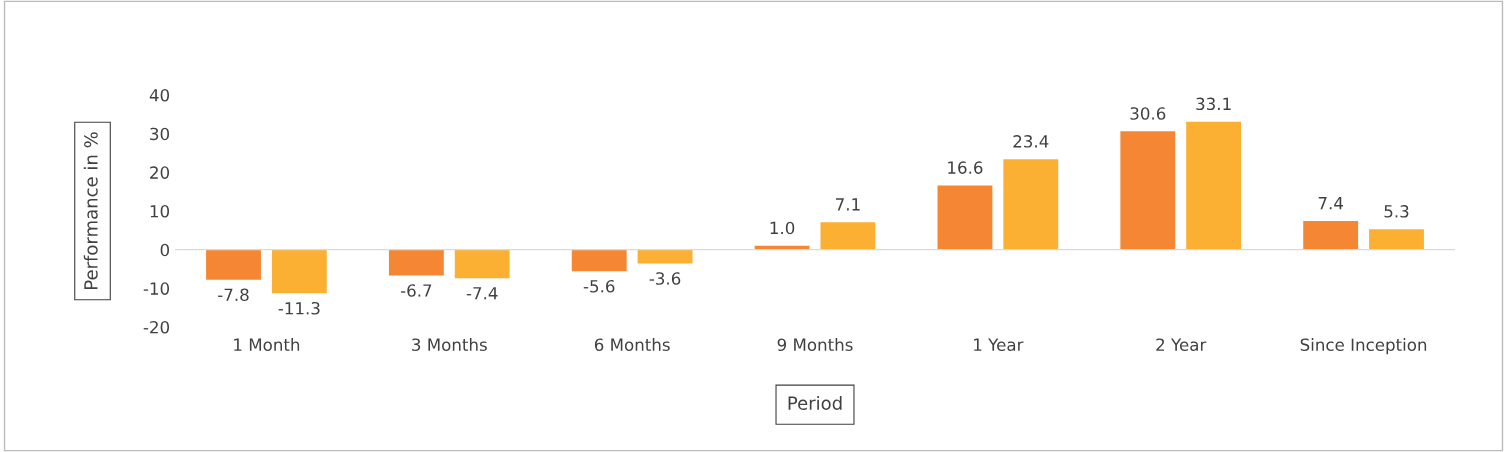 The image size is (1507, 452). Describe the element at coordinates (416, 290) in the screenshot. I see `data-label: -6.7` at that location.